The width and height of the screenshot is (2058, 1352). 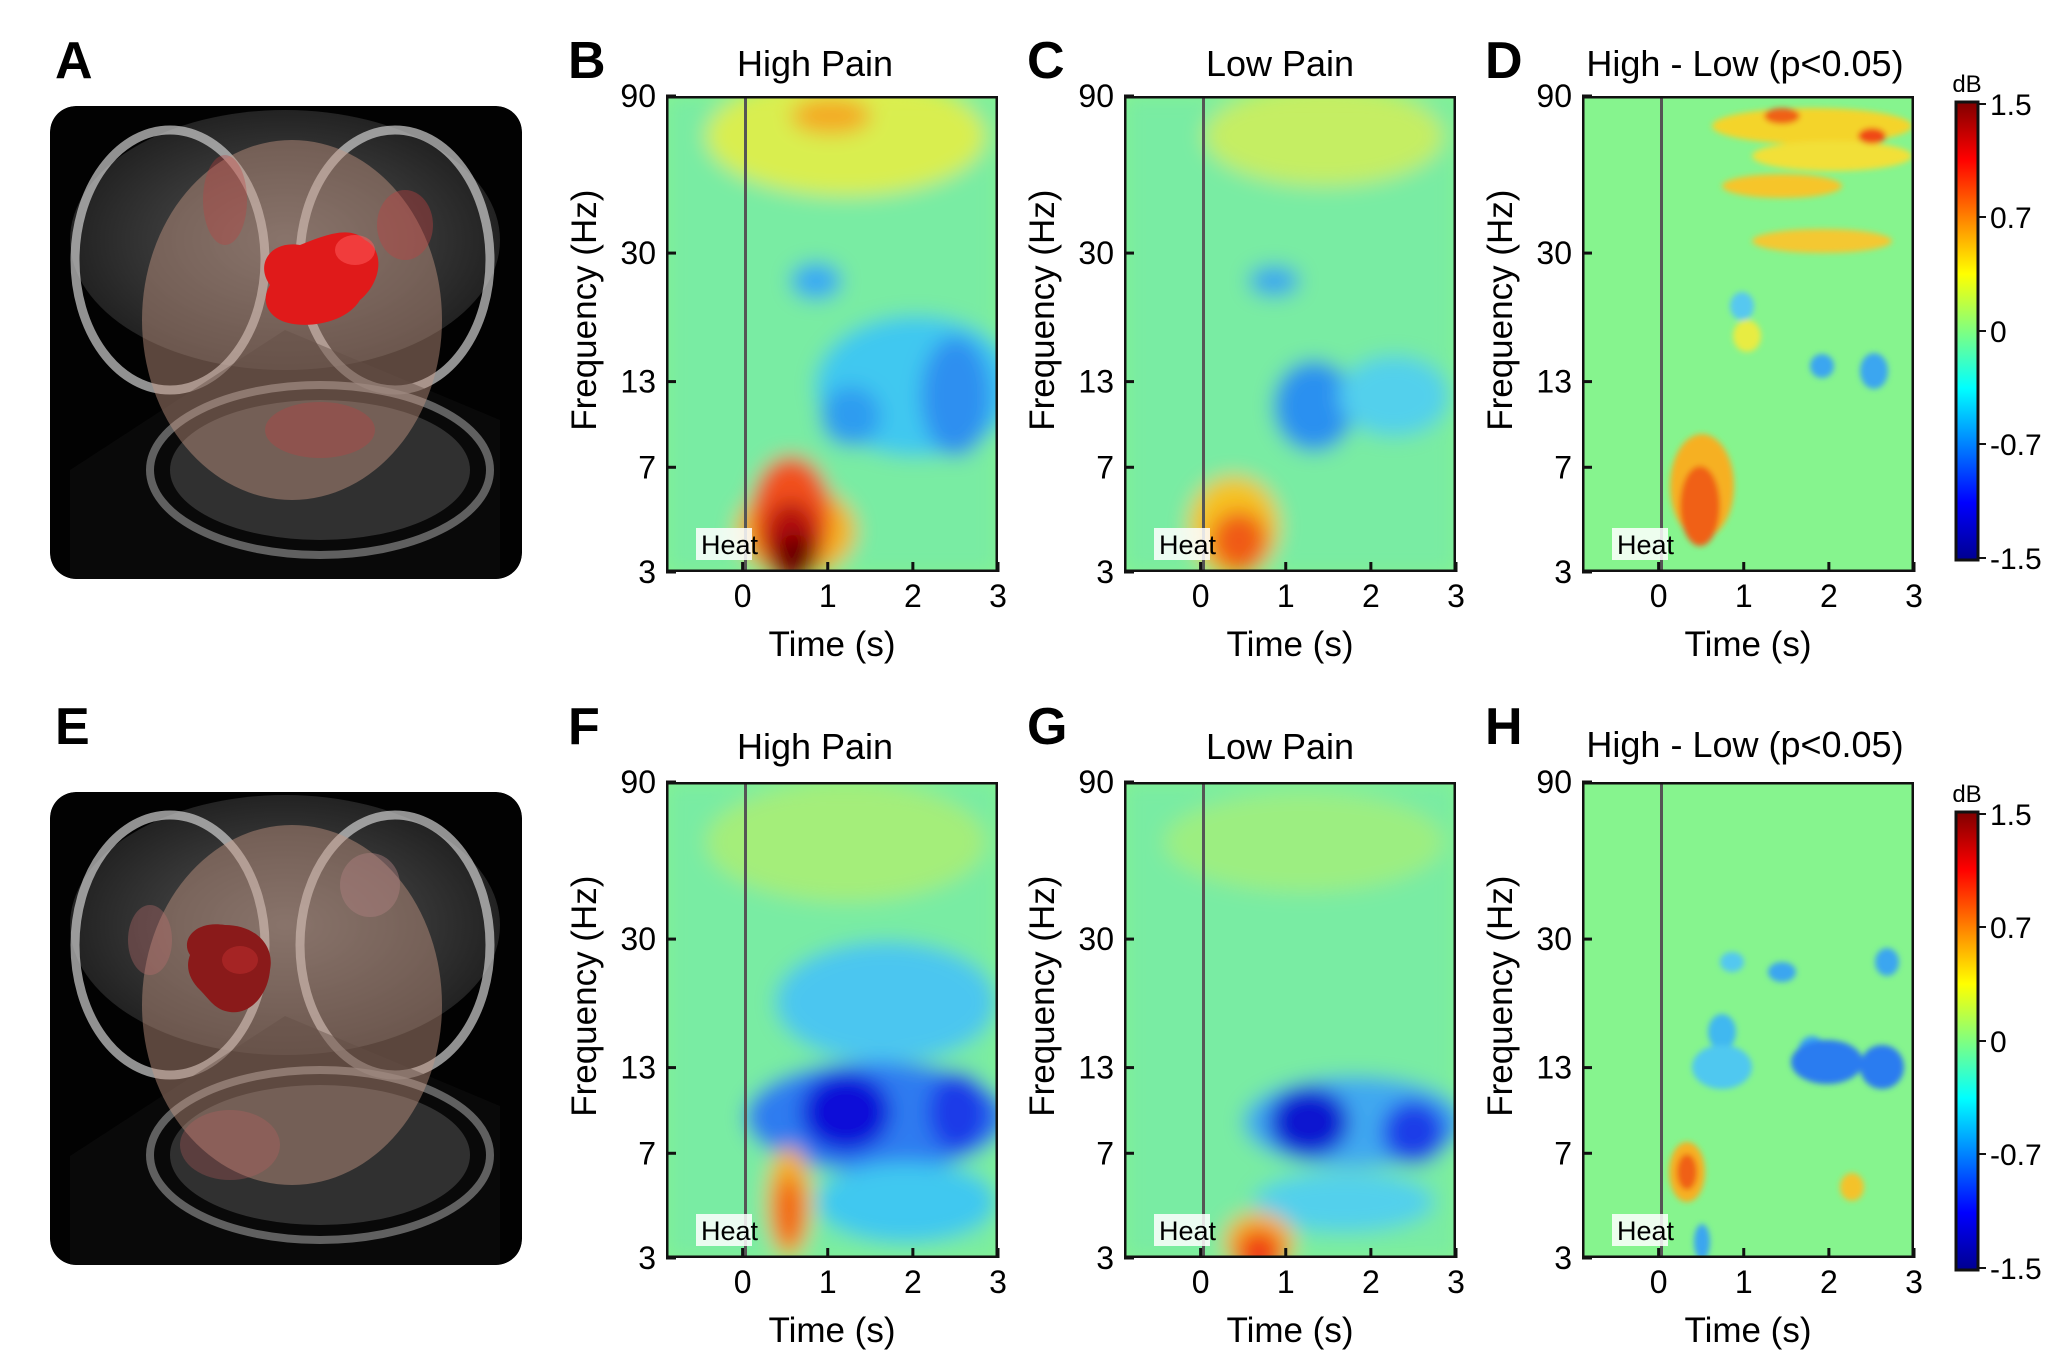 I want to click on panel-label-e: E, so click(x=72, y=727).